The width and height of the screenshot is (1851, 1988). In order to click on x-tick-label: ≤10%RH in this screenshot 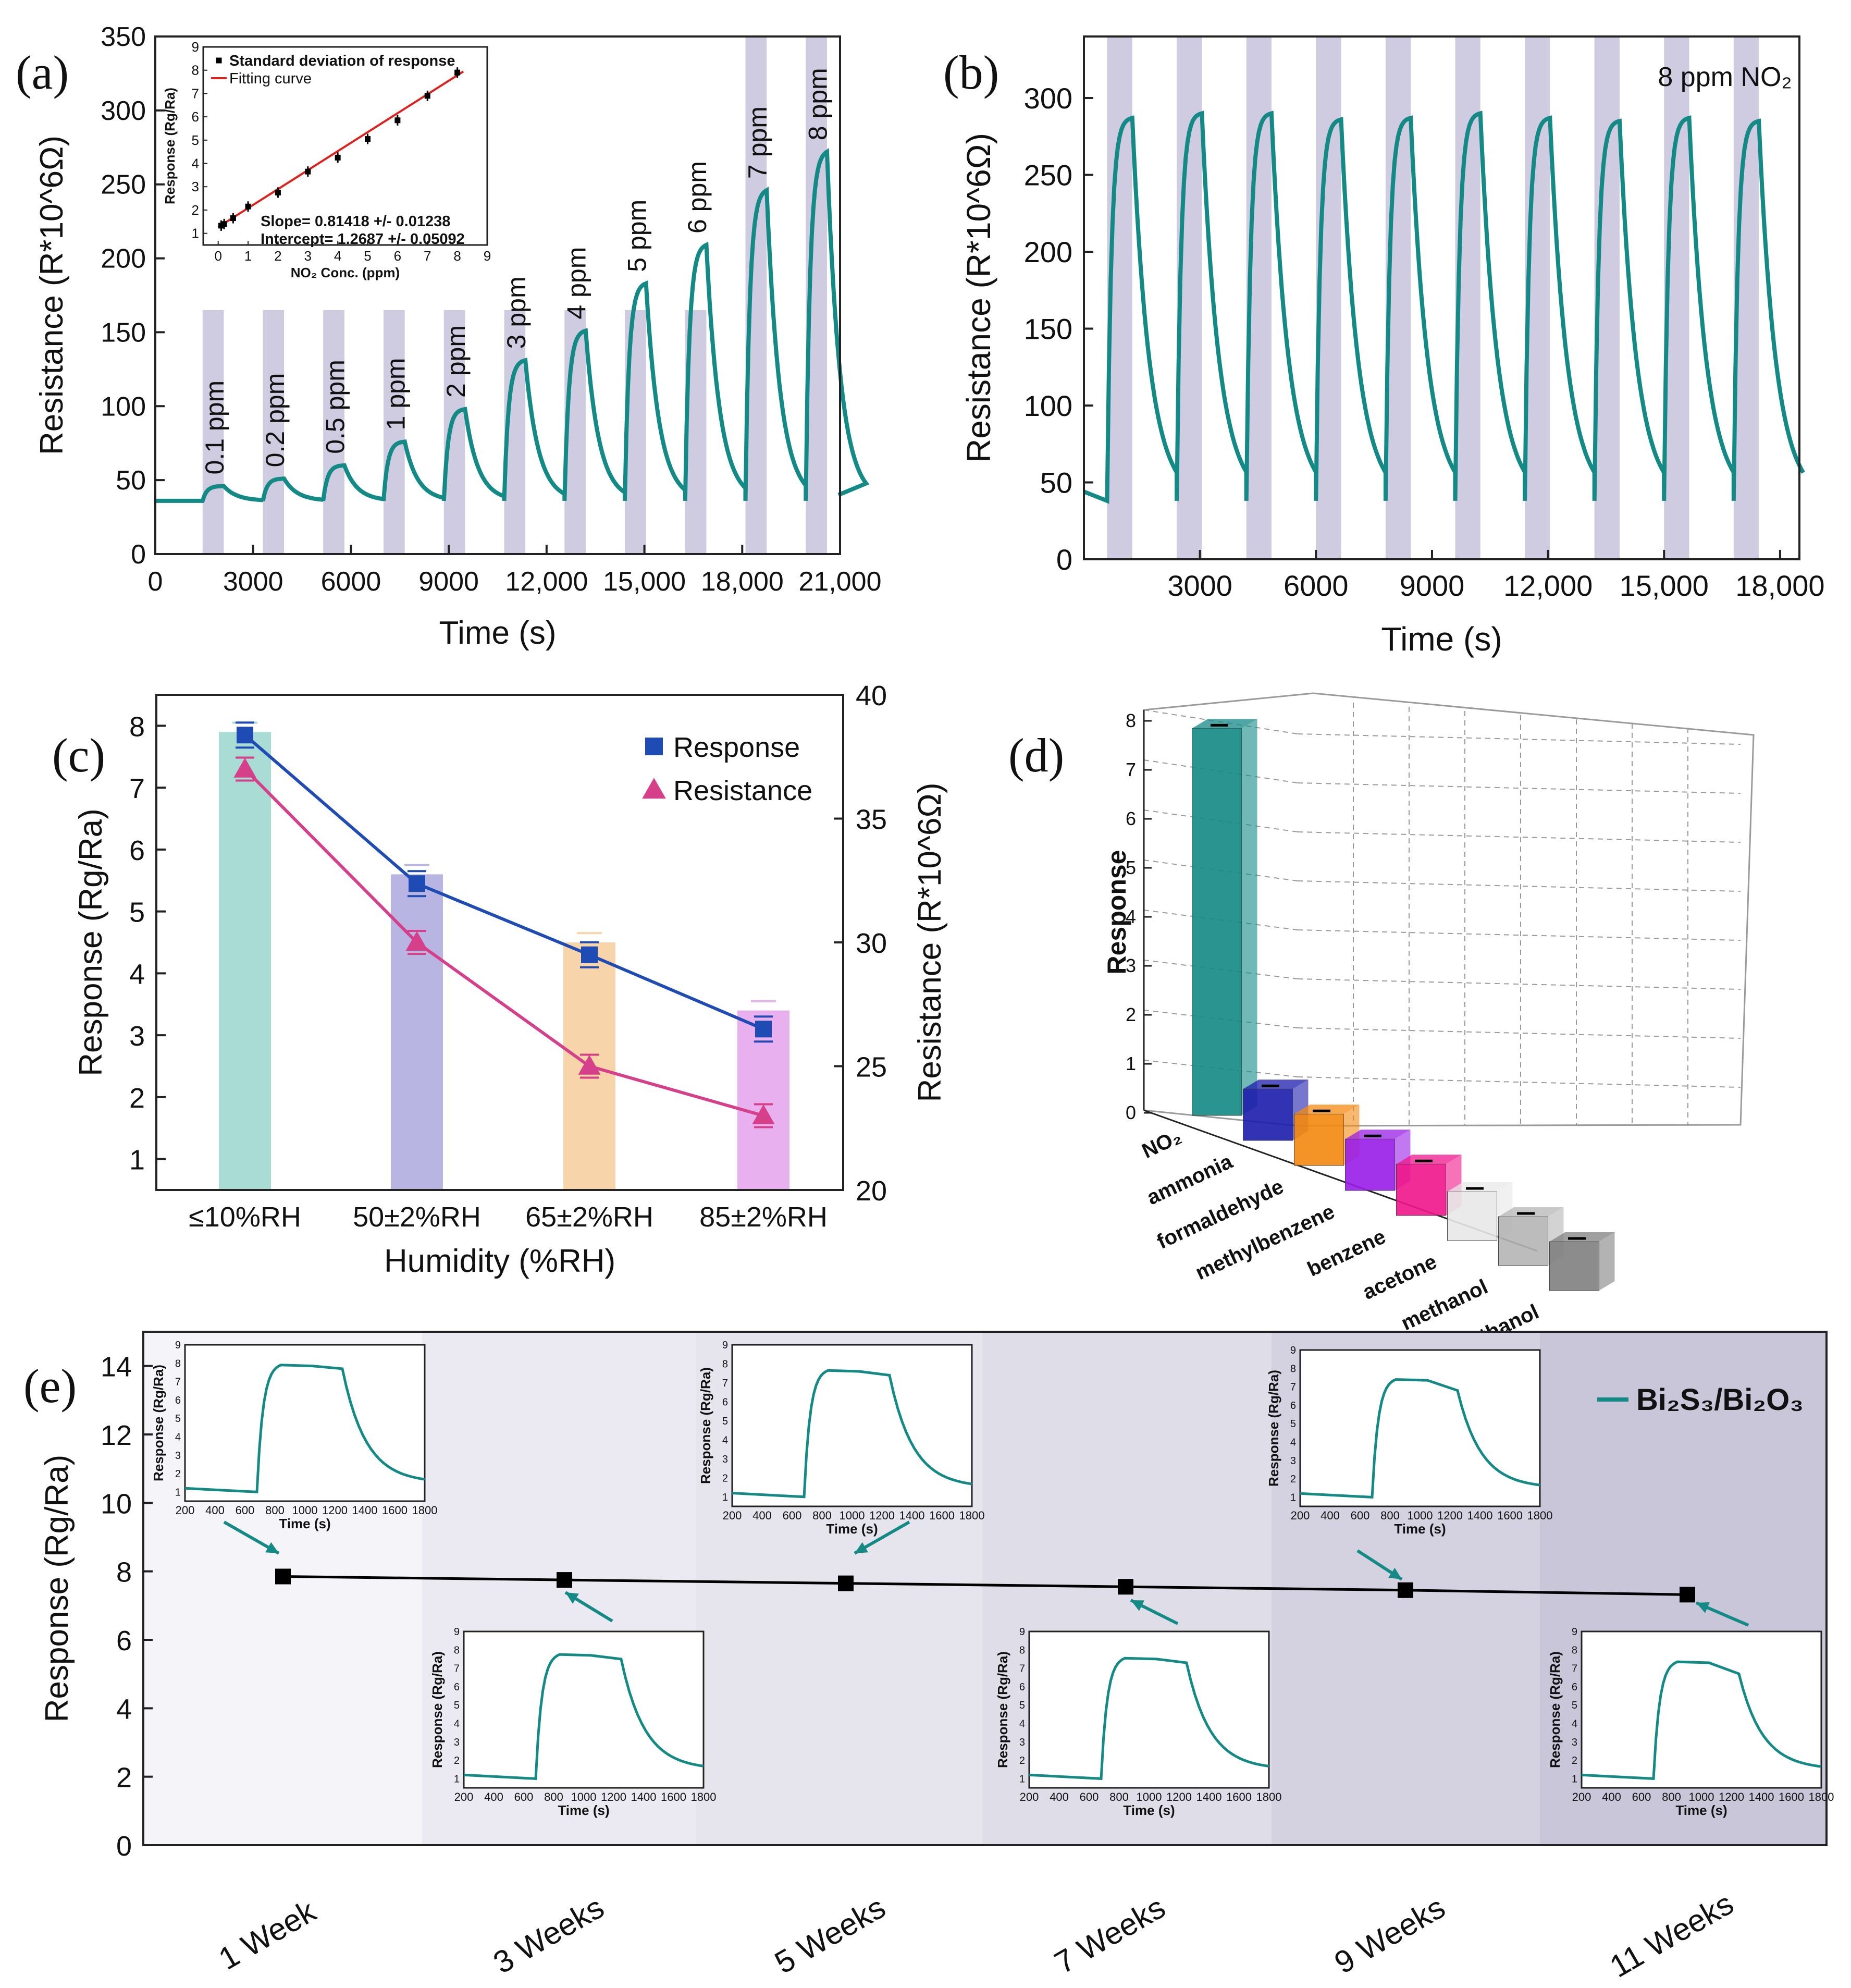, I will do `click(245, 1217)`.